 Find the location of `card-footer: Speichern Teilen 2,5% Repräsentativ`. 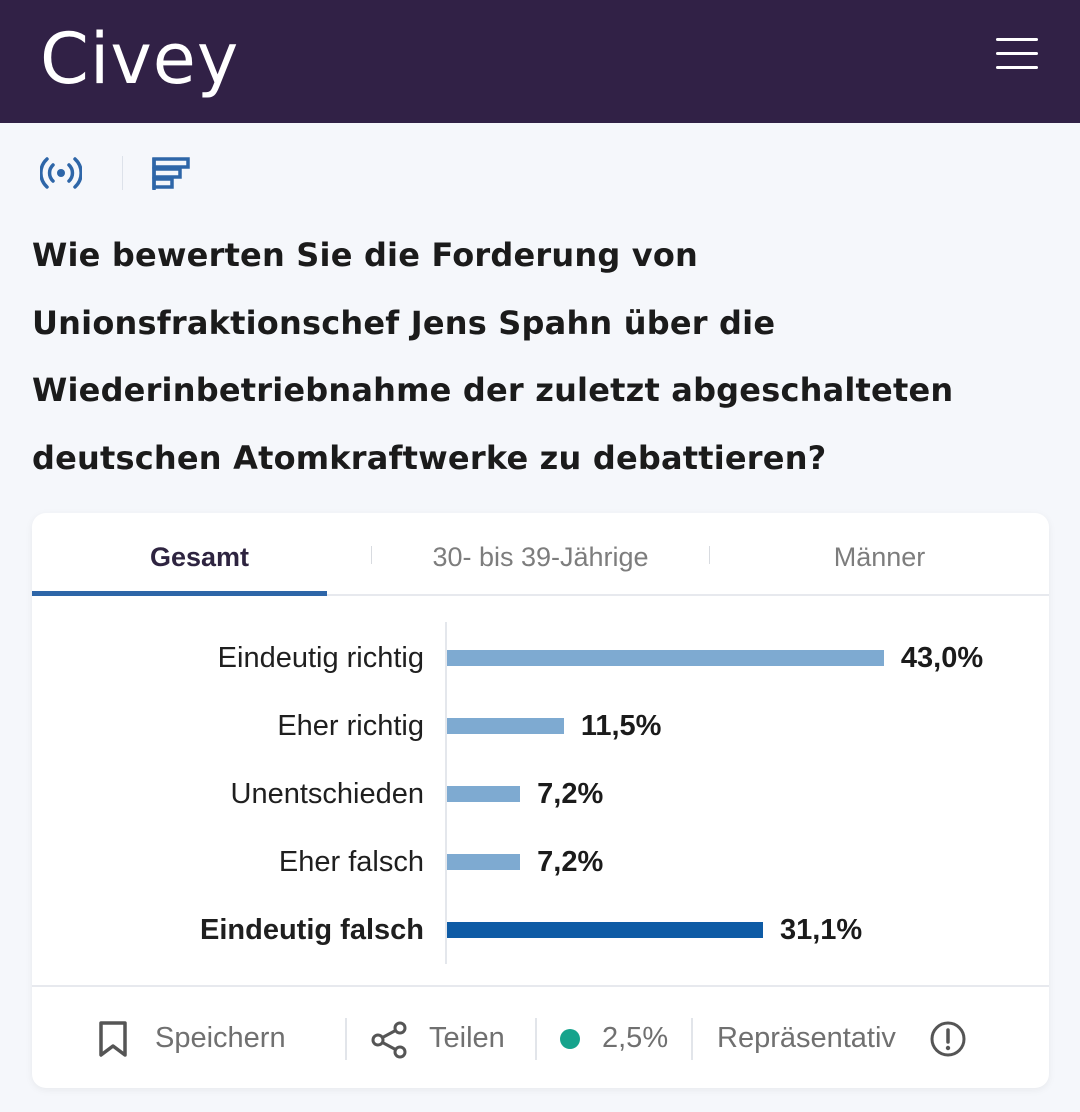

card-footer: Speichern Teilen 2,5% Repräsentativ is located at coordinates (540, 1036).